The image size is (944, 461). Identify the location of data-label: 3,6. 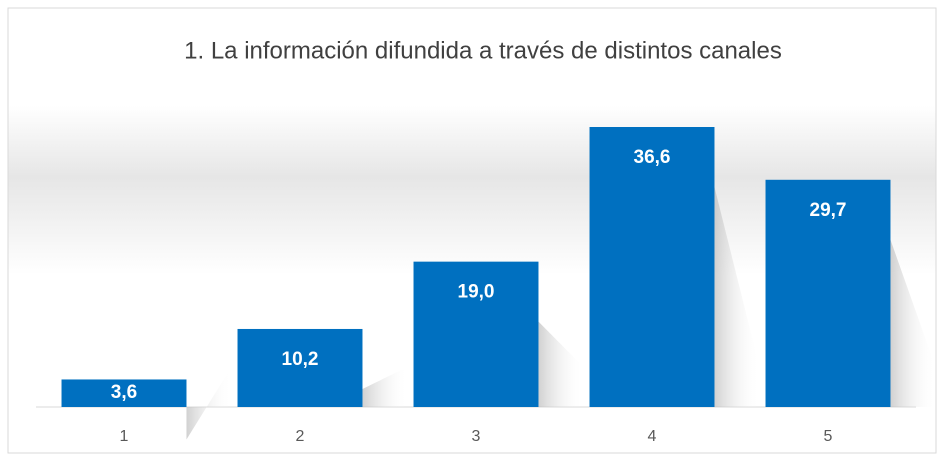
(124, 392).